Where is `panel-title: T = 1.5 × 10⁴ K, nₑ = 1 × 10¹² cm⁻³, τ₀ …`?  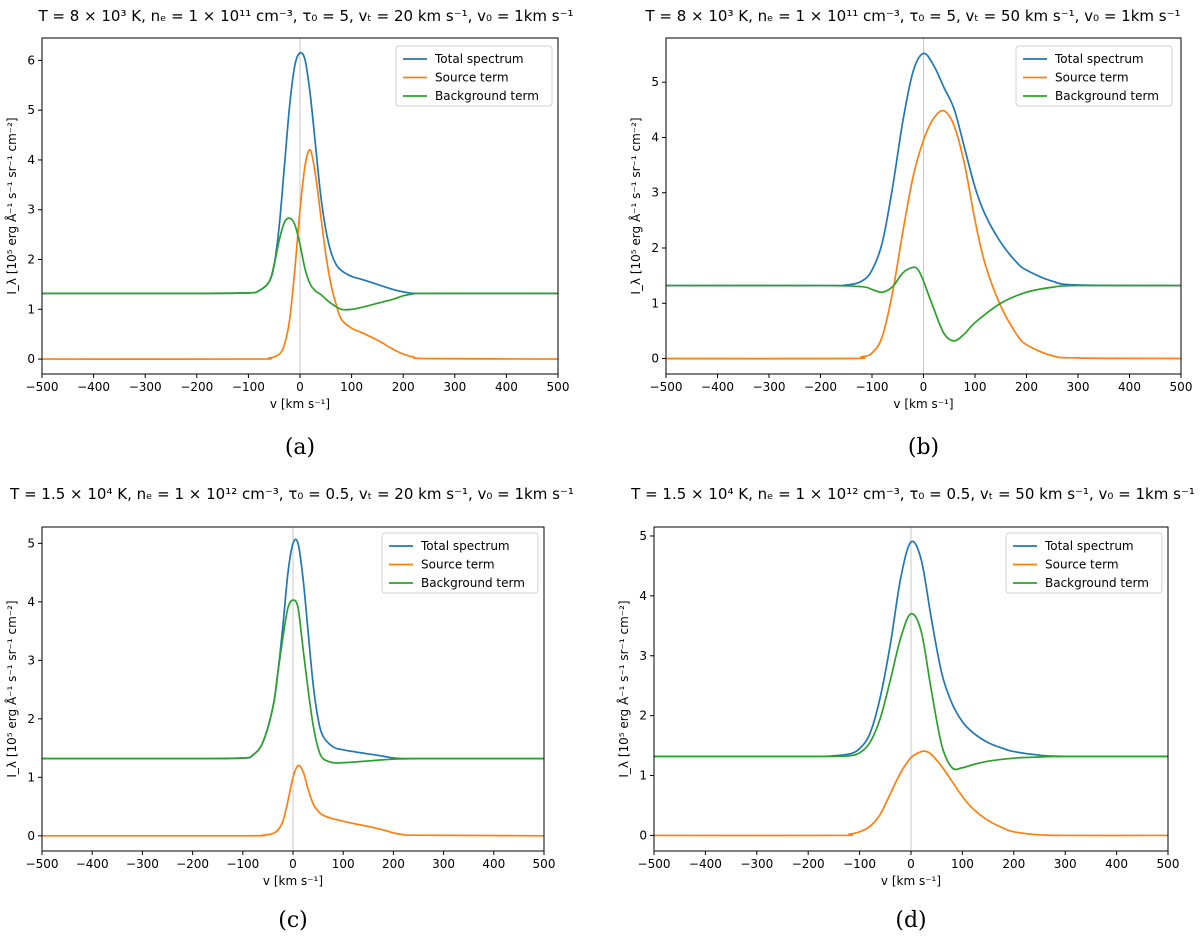
panel-title: T = 1.5 × 10⁴ K, nₑ = 1 × 10¹² cm⁻³, τ₀ … is located at coordinates (912, 494).